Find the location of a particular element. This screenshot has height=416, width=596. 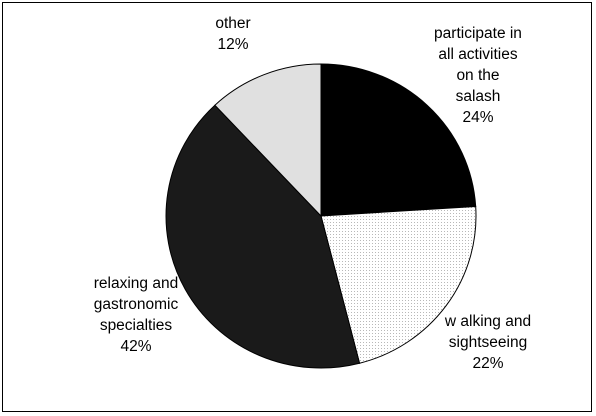

slice-label-relaxing: relaxing and gastronomic specialties 42% is located at coordinates (136, 315).